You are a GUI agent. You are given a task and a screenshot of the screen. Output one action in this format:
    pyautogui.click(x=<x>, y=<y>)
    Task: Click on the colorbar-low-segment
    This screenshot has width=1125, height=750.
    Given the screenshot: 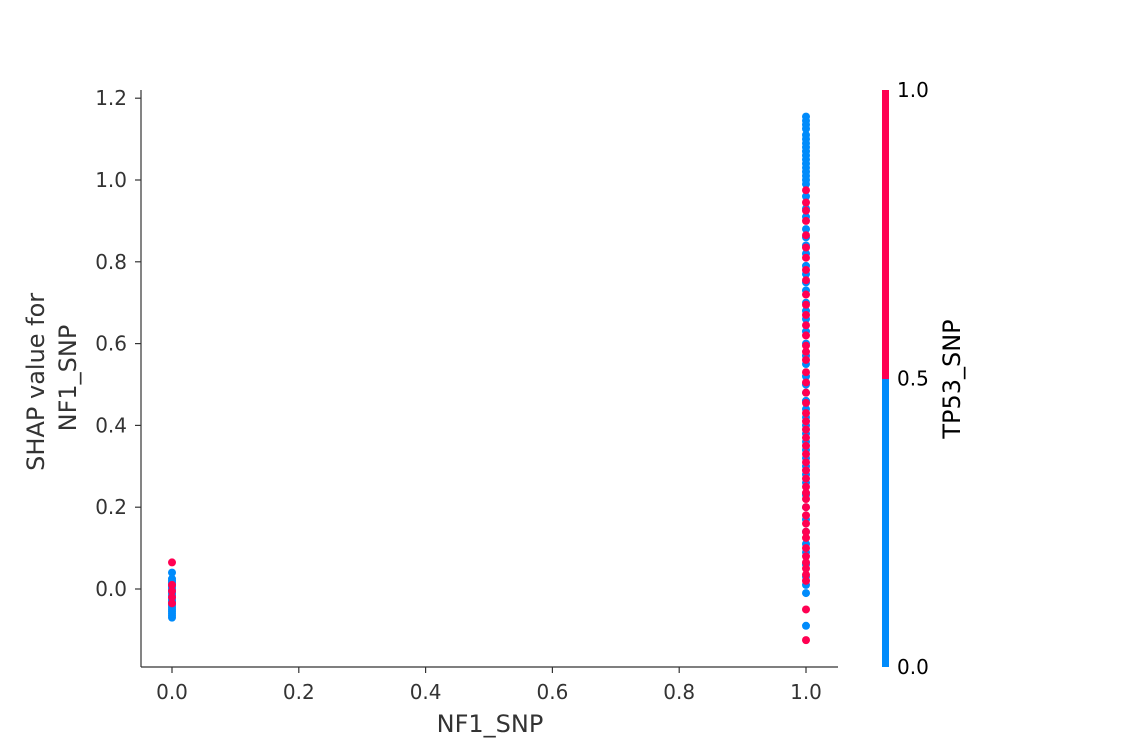 What is the action you would take?
    pyautogui.click(x=885, y=523)
    